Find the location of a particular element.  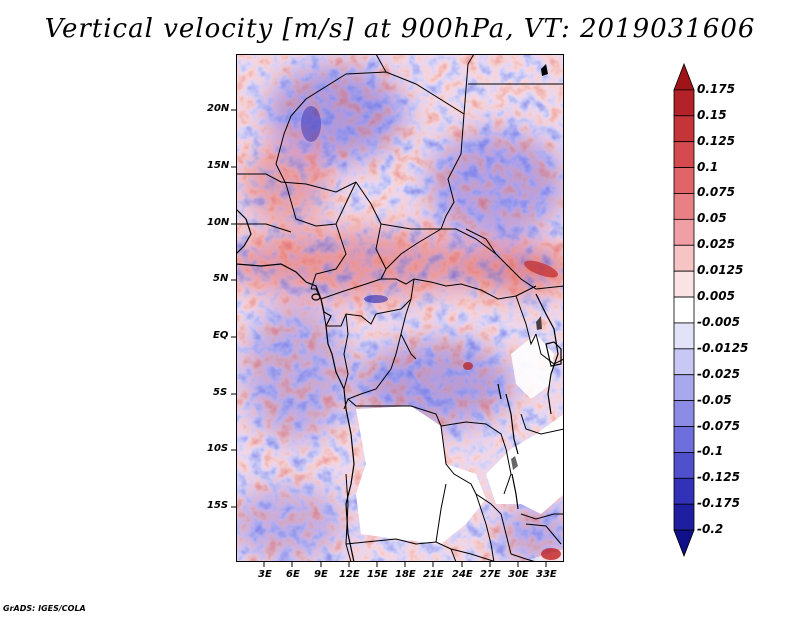

lon-label-33e: 33E is located at coordinates (546, 574).